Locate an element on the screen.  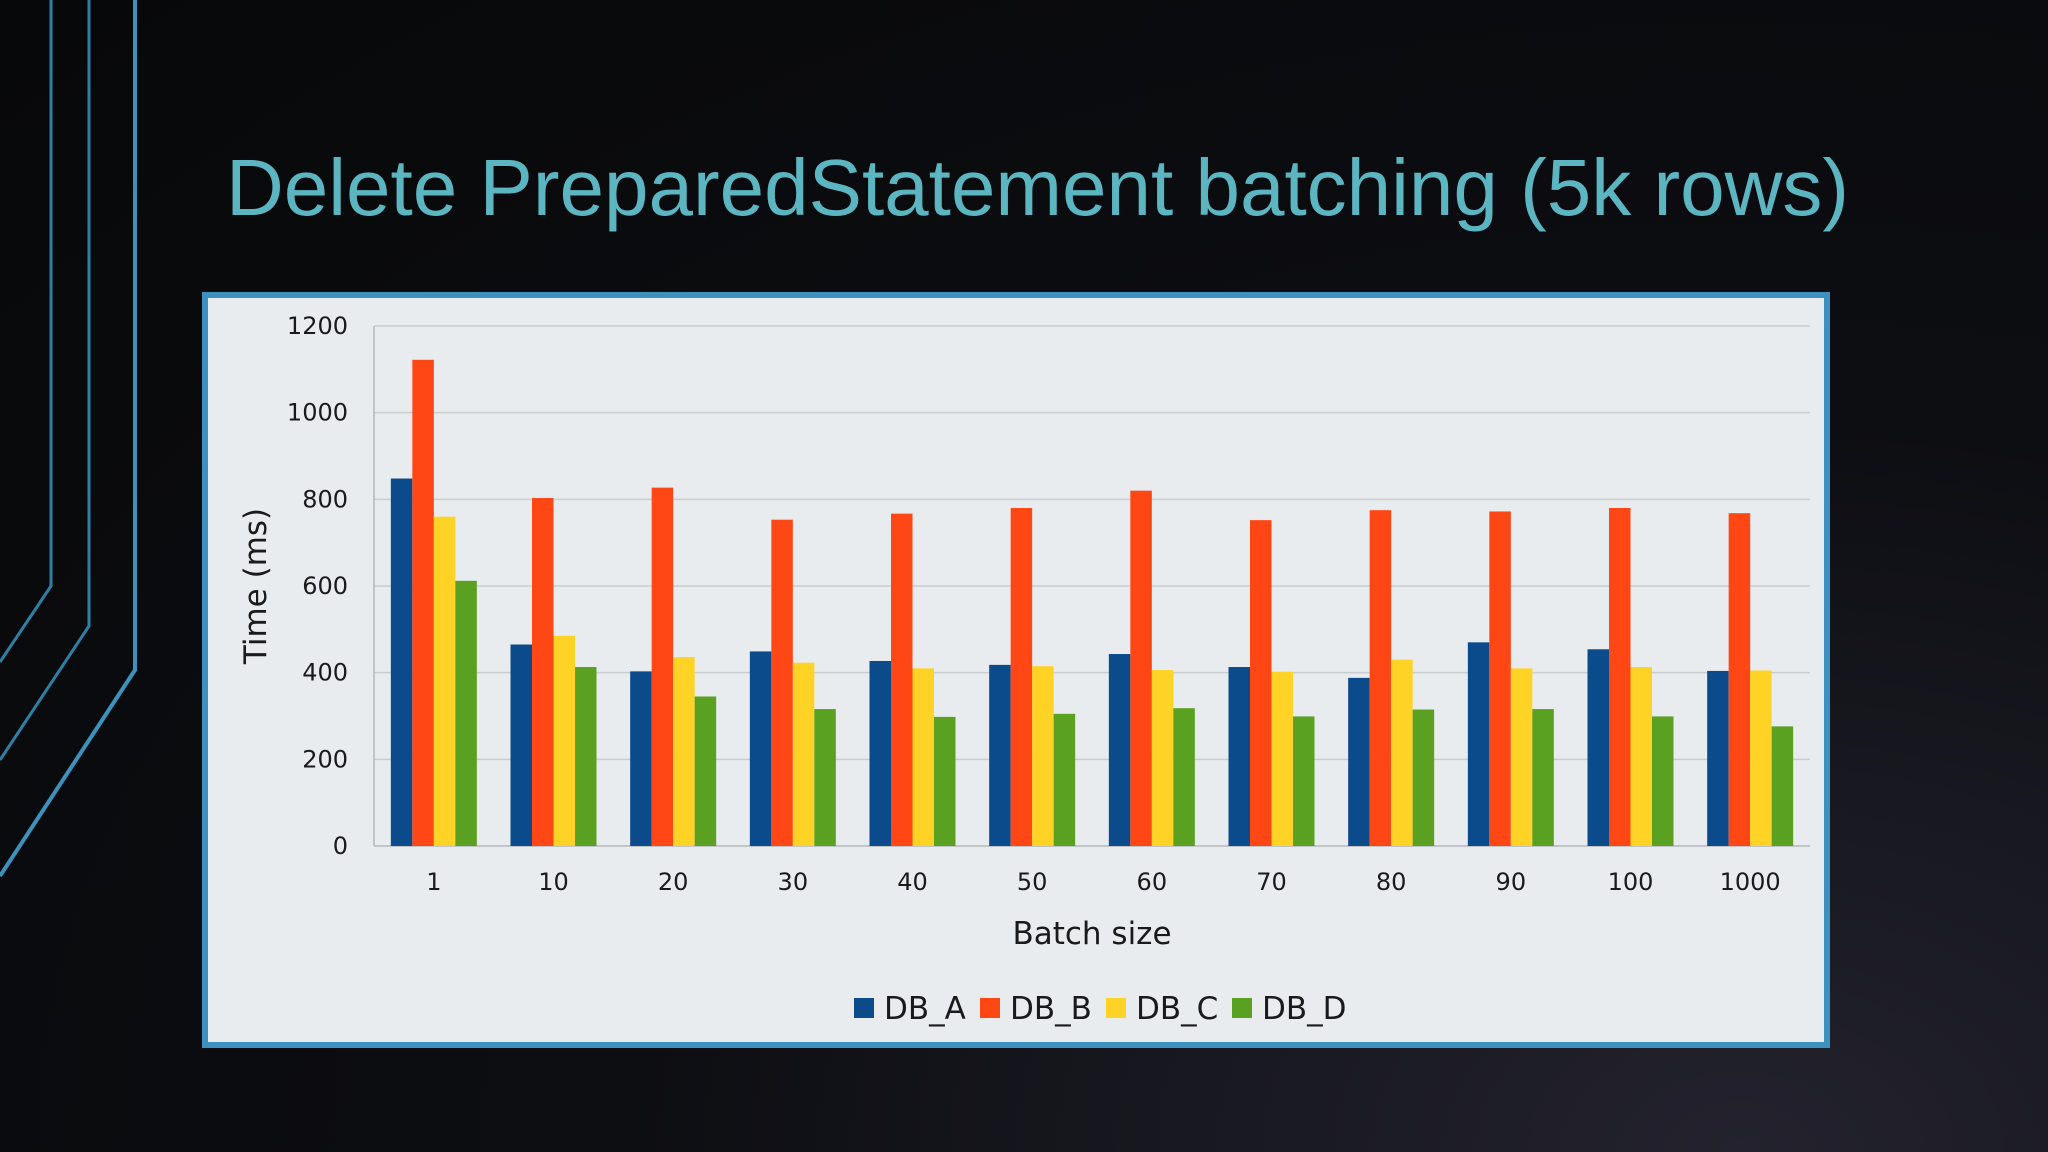
y-tick-label: 600 is located at coordinates (325, 586).